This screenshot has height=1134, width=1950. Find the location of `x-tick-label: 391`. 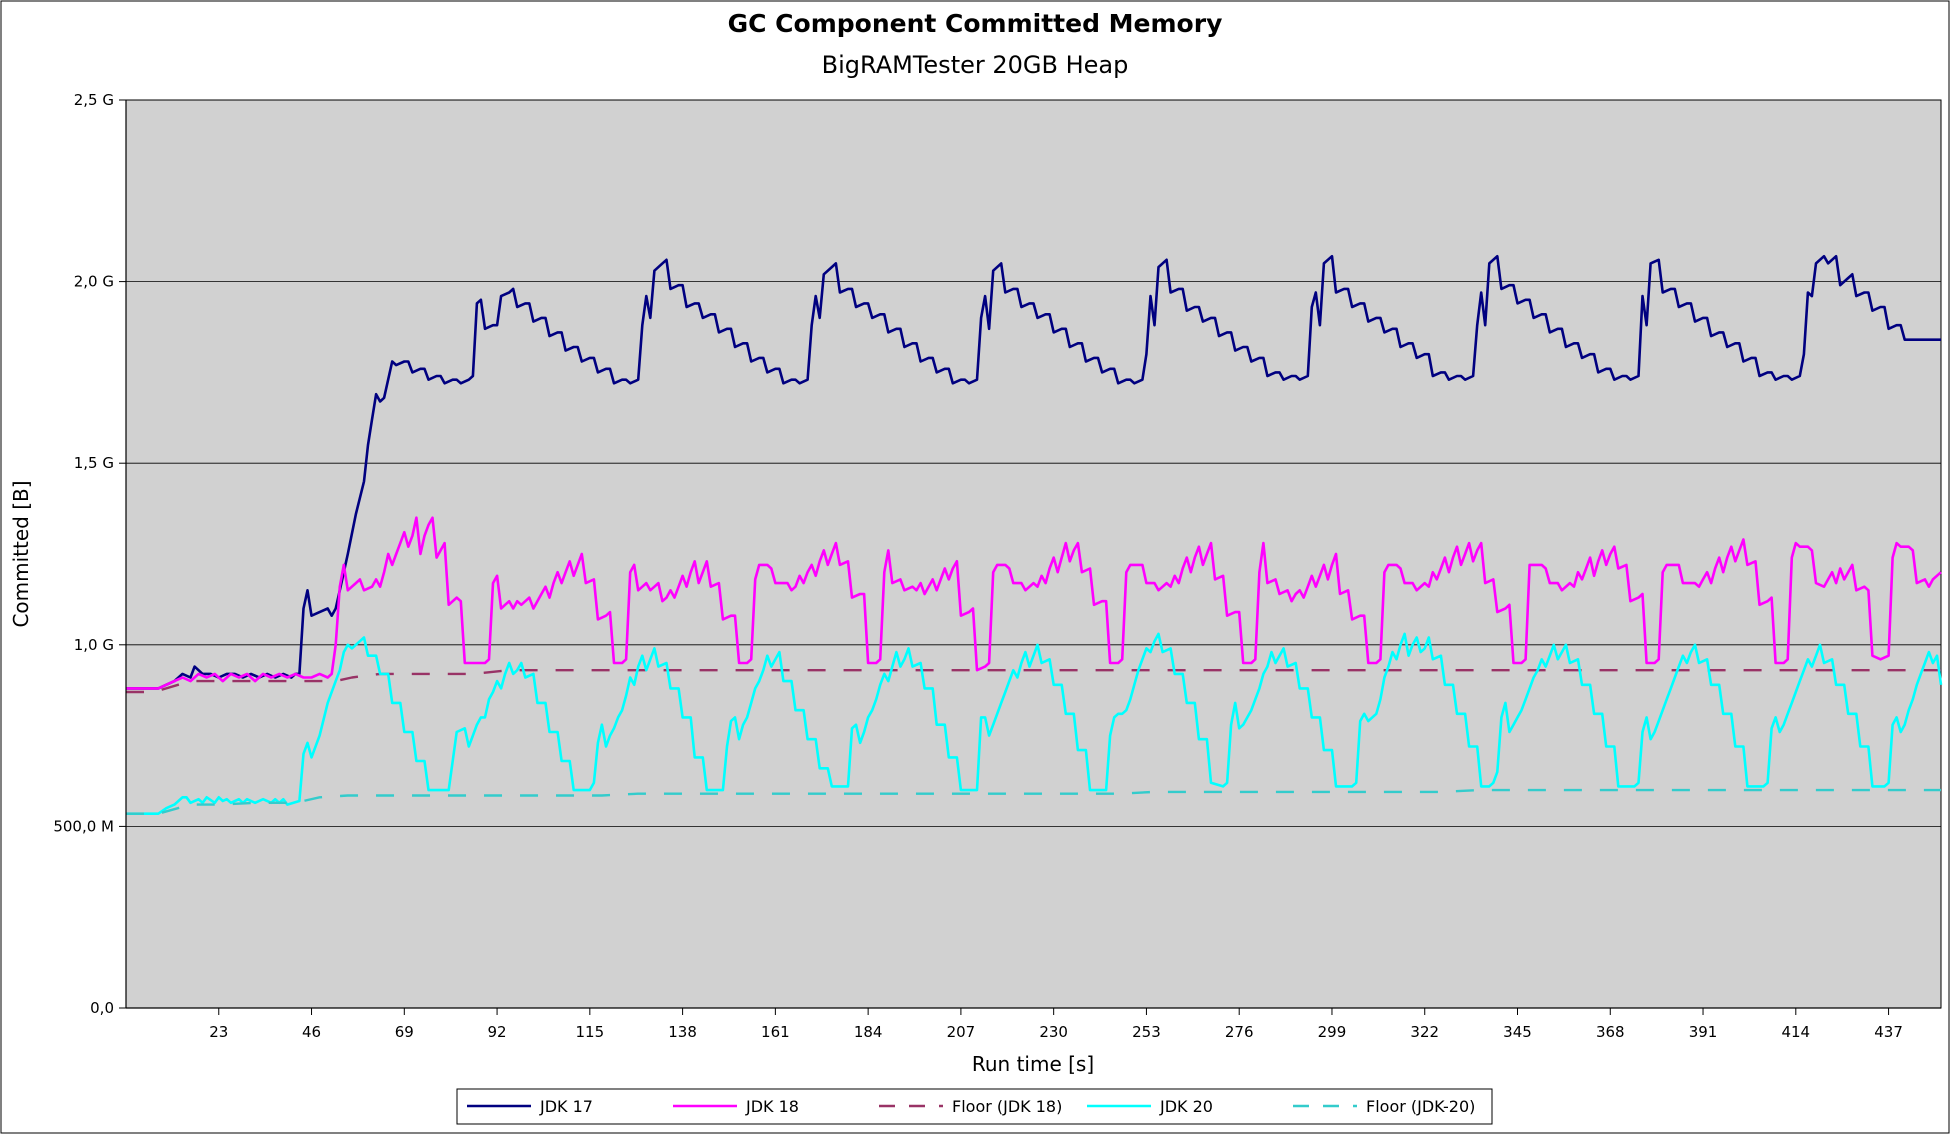

x-tick-label: 391 is located at coordinates (1703, 1032).